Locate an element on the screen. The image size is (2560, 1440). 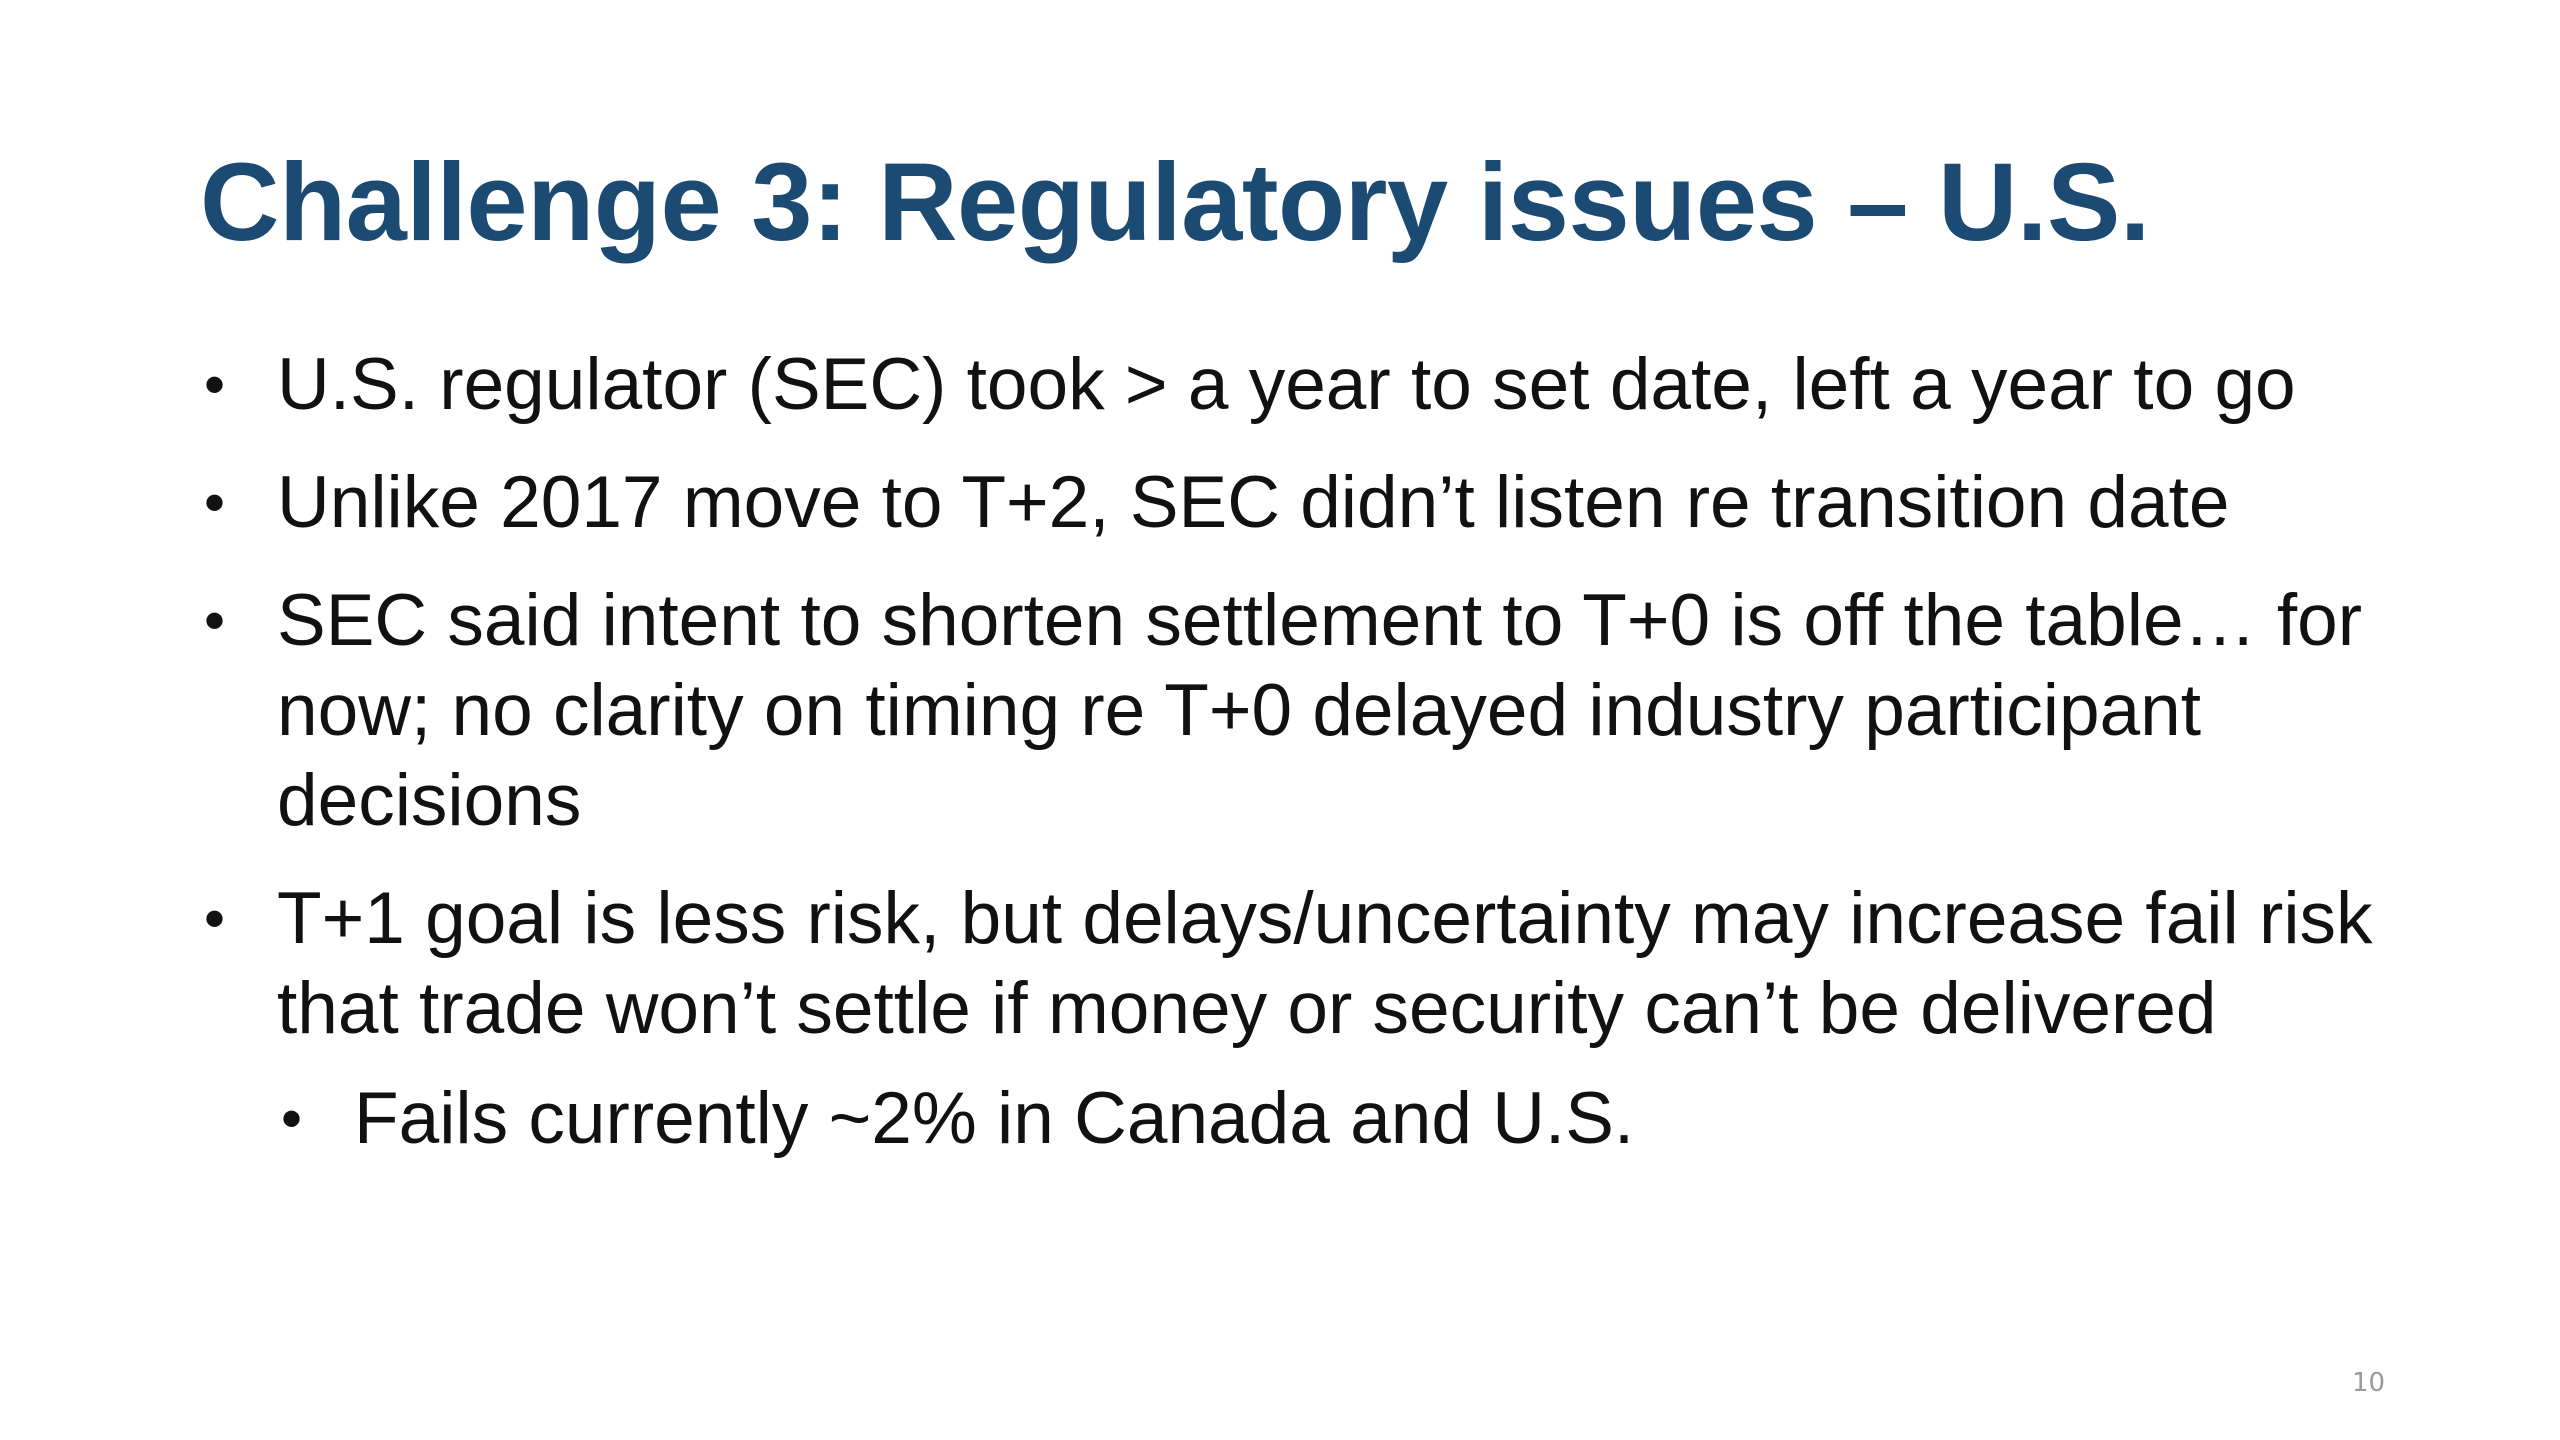
sub-bullet-item: • Fails currently ~2% in Canada and U.S. is located at coordinates (1388, 1119).